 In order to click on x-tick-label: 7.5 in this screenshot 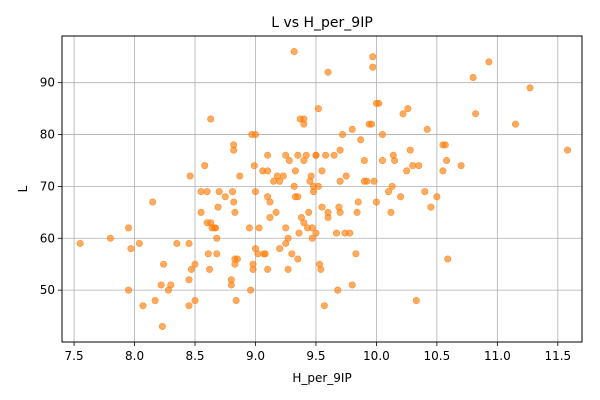, I will do `click(74, 356)`.